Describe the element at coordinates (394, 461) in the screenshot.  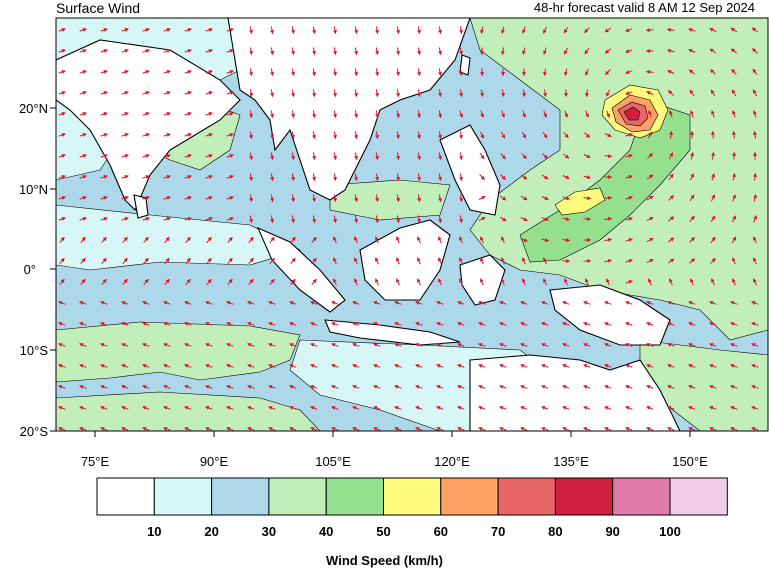
I see `longitude-labels: 75°E 90°E 105°E 120°E 135°E 150°E` at that location.